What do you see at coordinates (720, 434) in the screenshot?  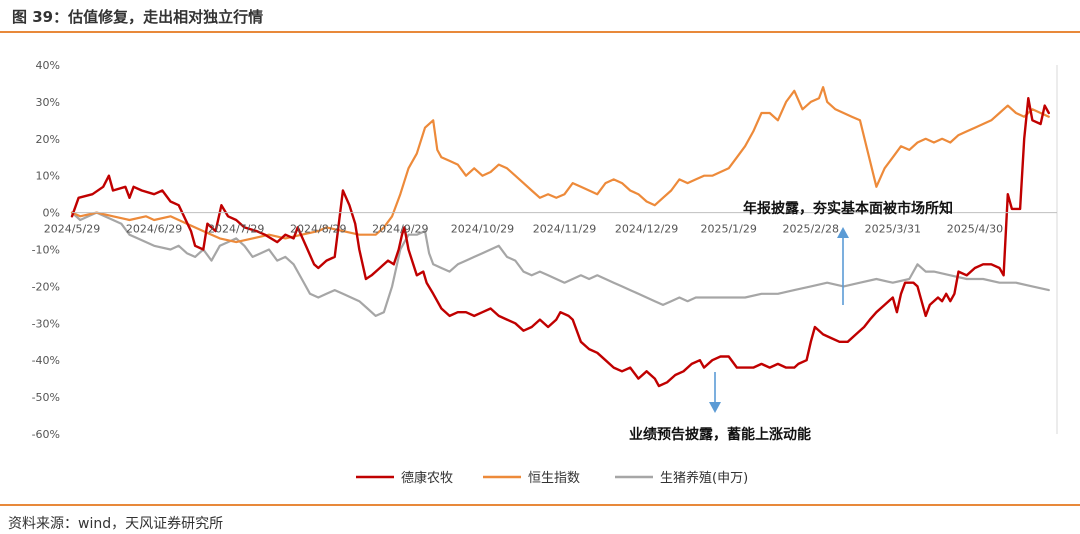 I see `annotation-text-lower: 业绩预告披露，蓄能上涨动能` at bounding box center [720, 434].